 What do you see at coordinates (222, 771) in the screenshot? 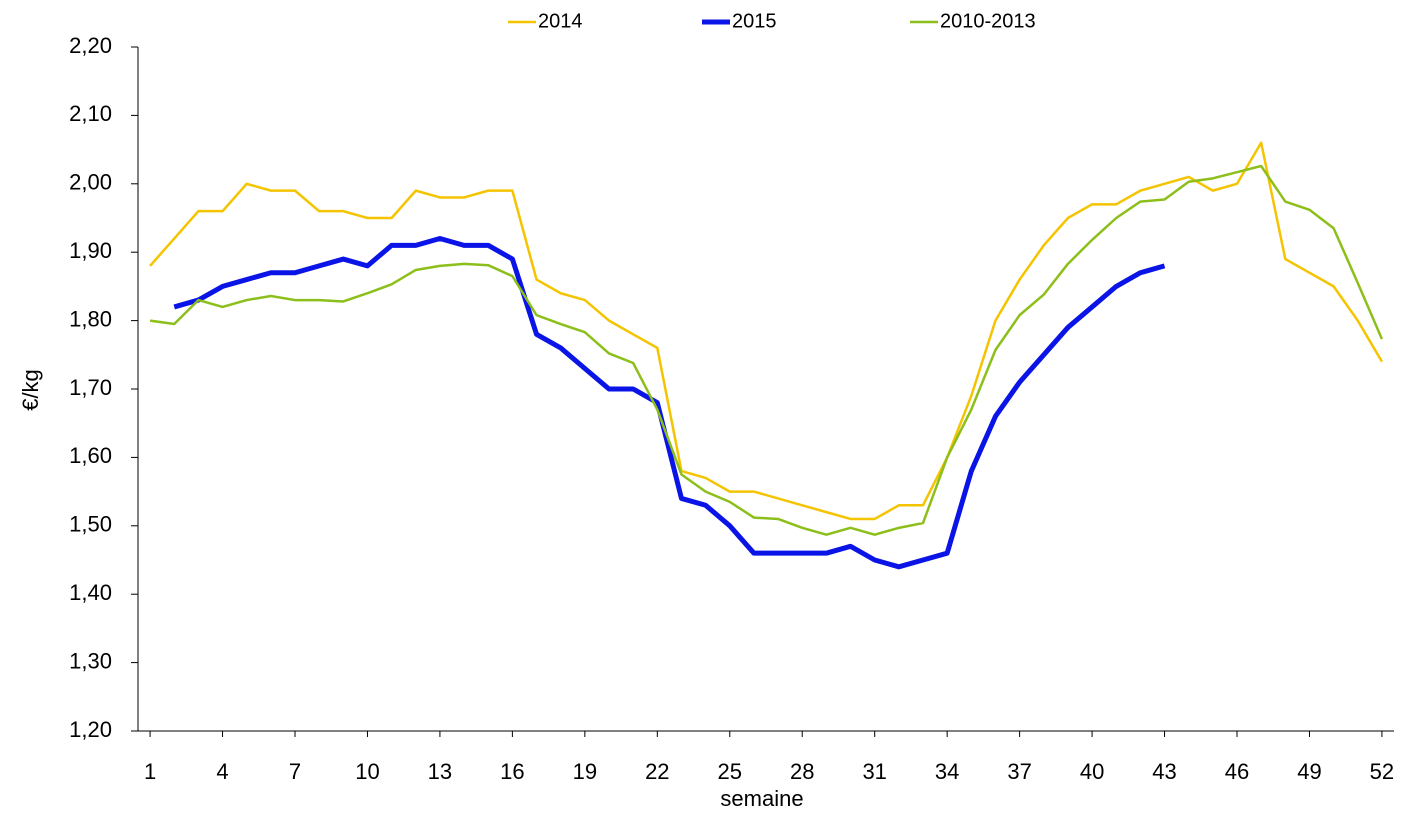
I see `x-tick-label: 4` at bounding box center [222, 771].